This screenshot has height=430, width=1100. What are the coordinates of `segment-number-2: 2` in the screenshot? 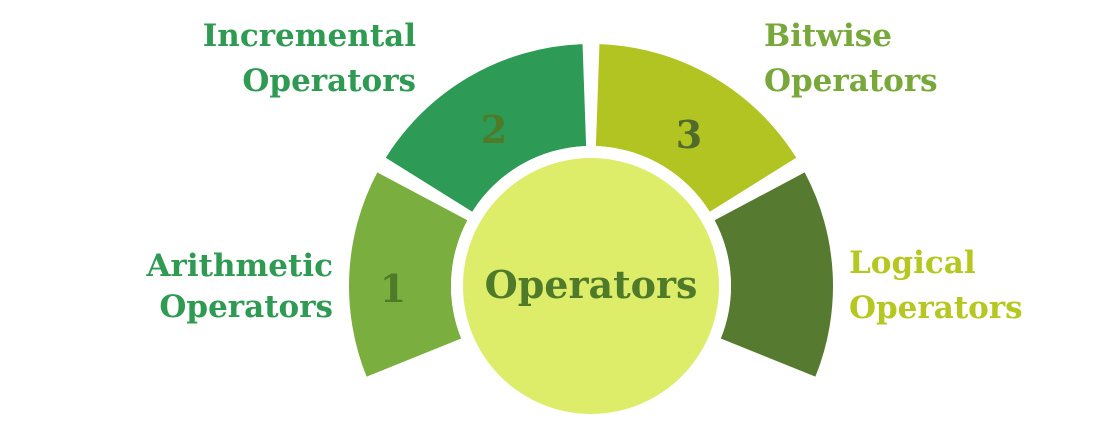 It's located at (494, 129).